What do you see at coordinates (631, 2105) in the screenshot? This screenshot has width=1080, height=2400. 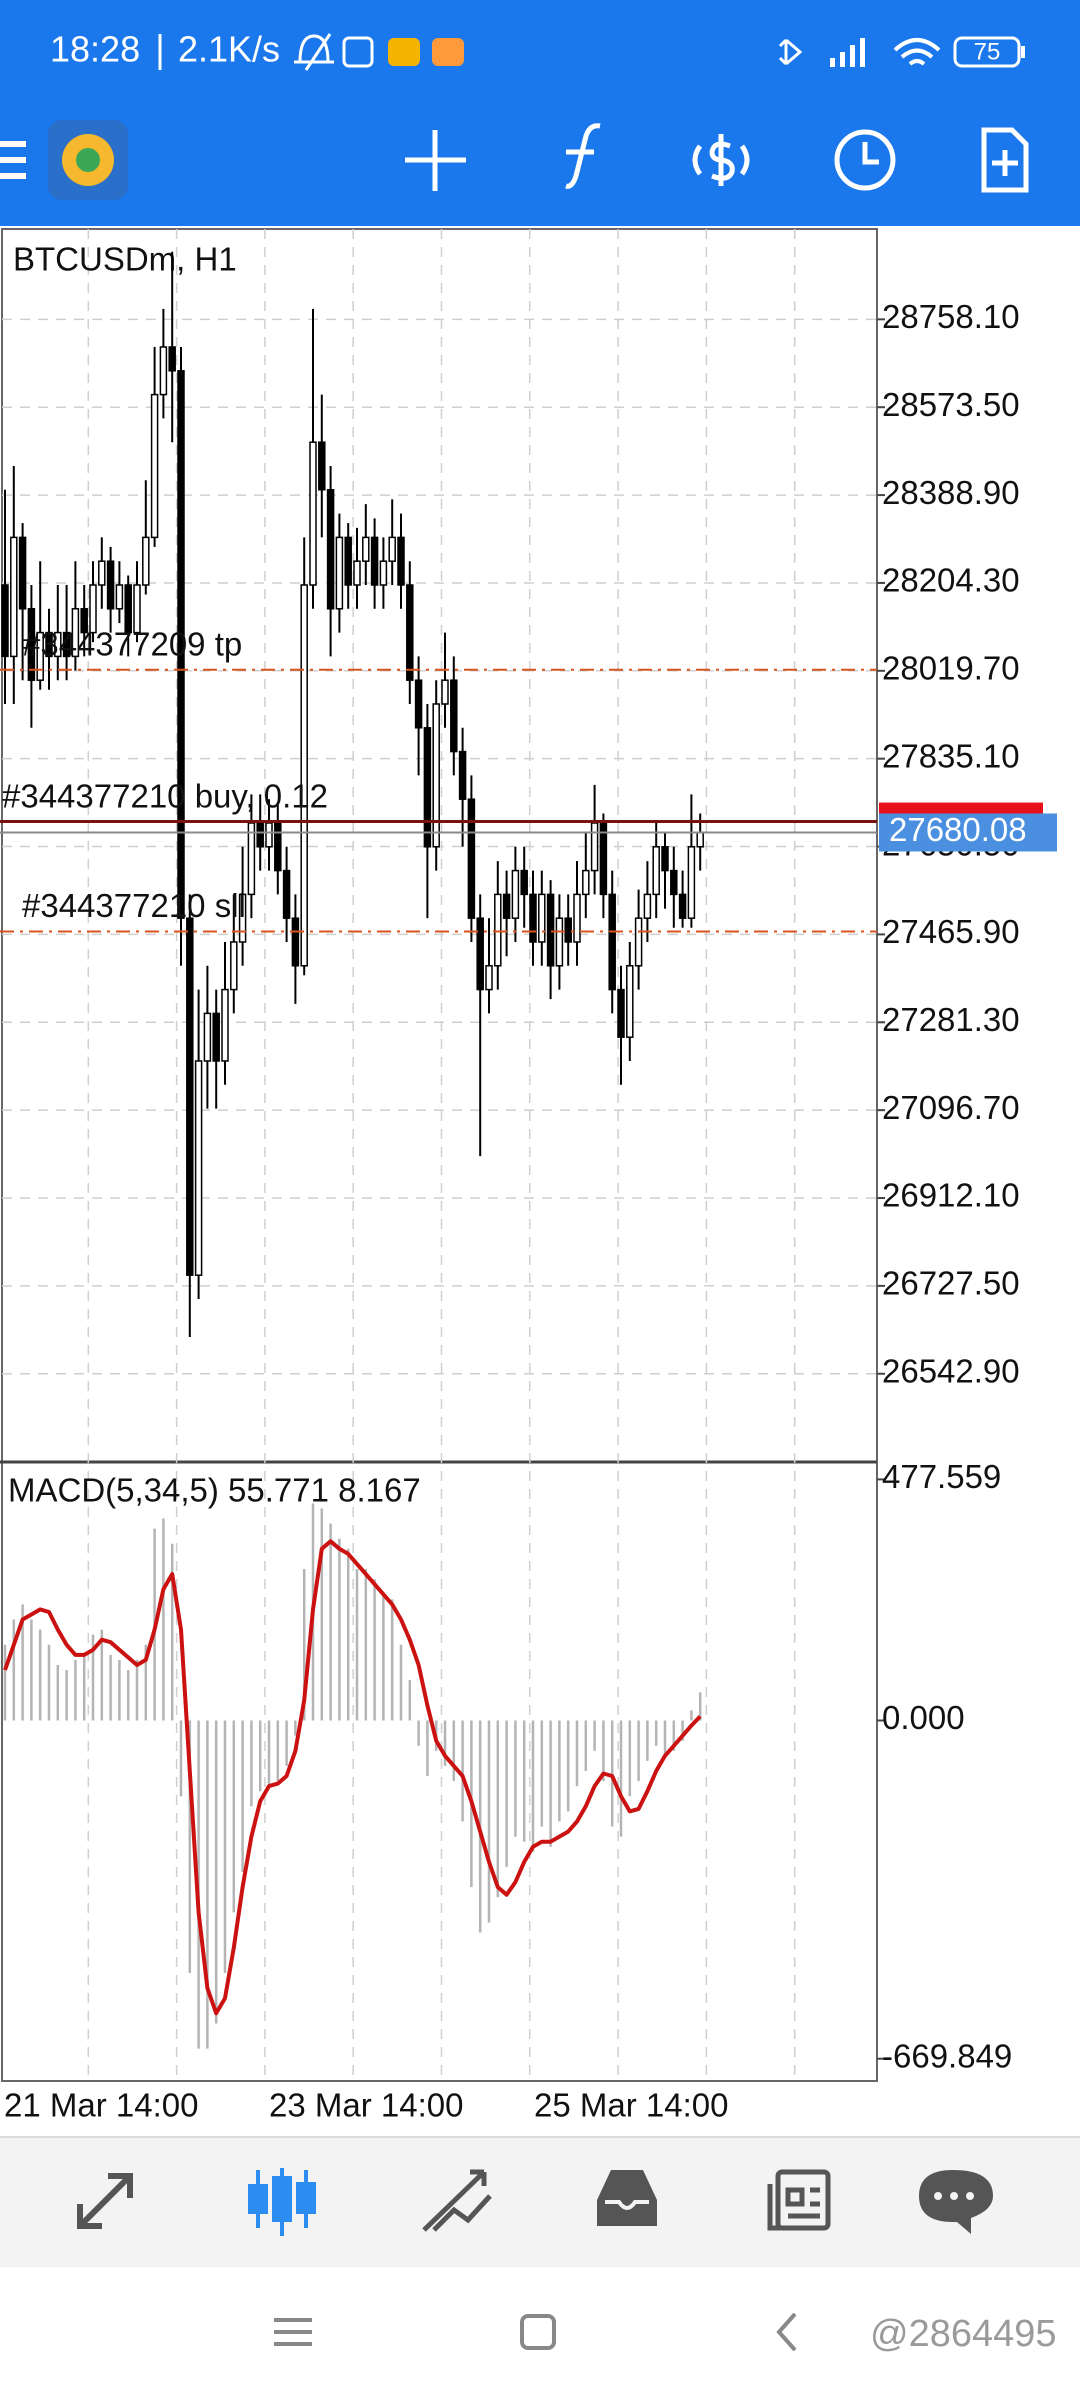 I see `x-tick-label: 25 Mar 14:00` at bounding box center [631, 2105].